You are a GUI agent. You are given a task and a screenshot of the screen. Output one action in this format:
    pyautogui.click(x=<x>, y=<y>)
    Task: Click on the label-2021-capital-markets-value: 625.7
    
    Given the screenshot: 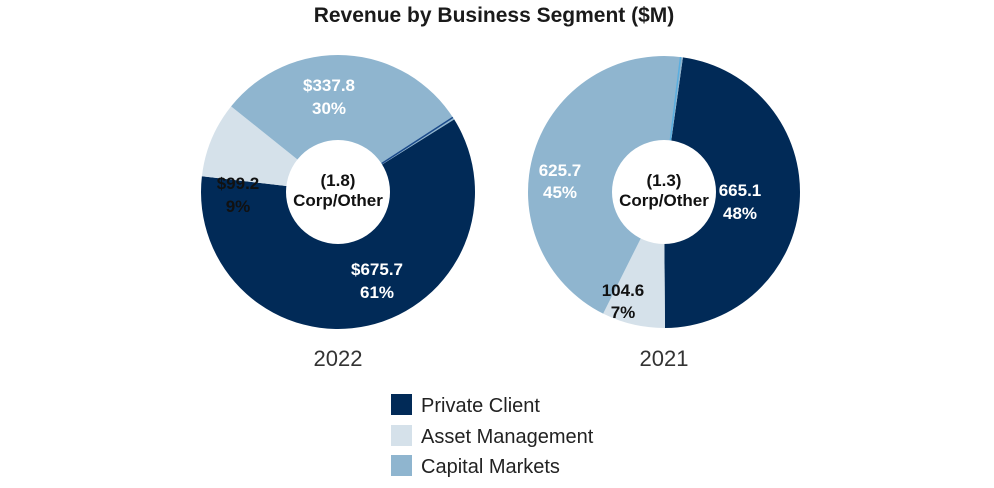 What is the action you would take?
    pyautogui.click(x=560, y=170)
    